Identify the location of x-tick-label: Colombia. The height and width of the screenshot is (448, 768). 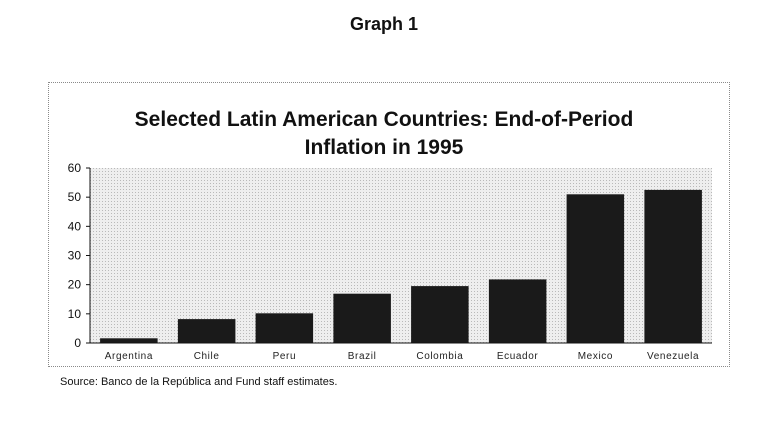
(439, 356).